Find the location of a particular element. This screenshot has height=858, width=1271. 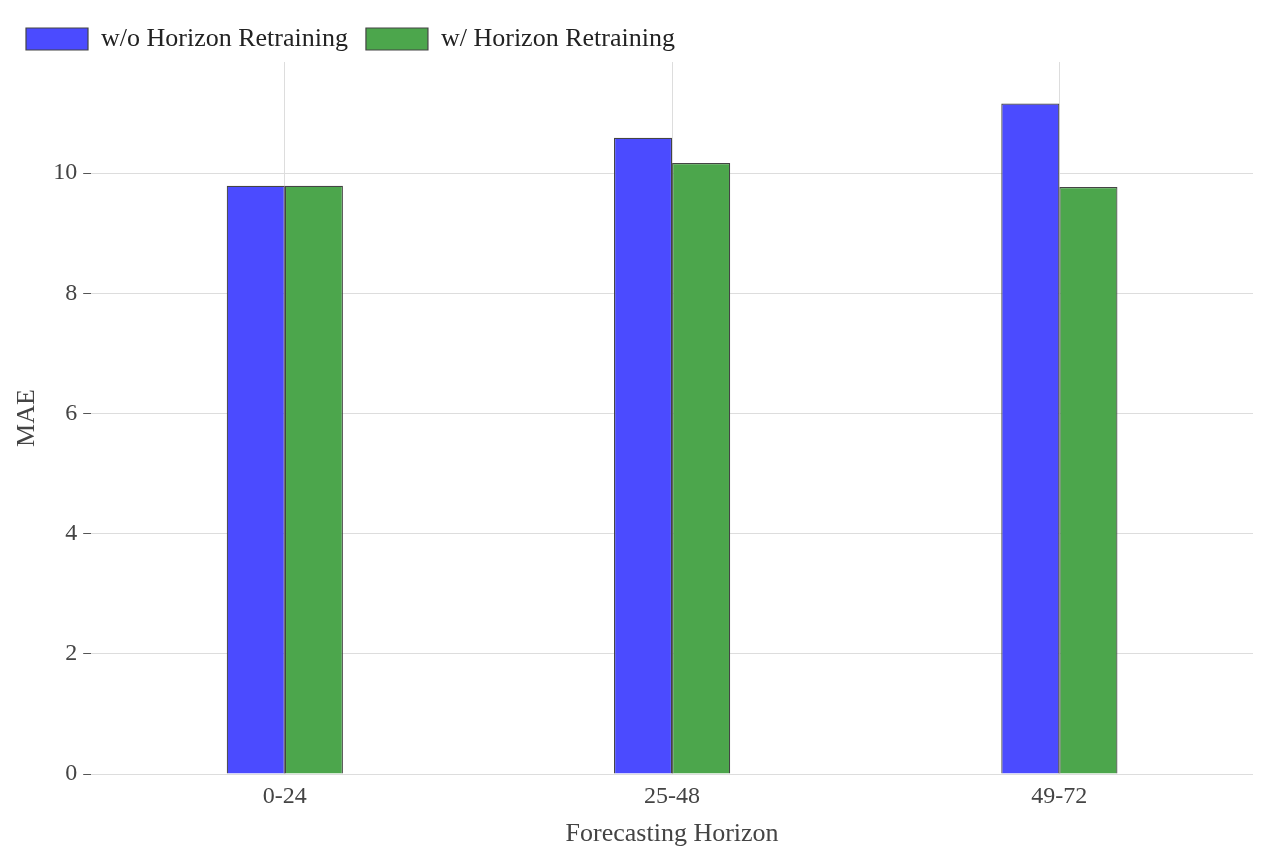

y-tick-label: 6 is located at coordinates (71, 411).